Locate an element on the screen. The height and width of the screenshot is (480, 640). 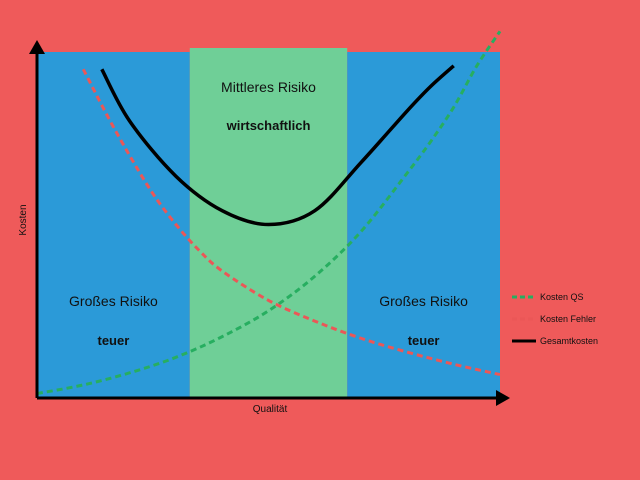
zone-sublabel: wirtschaftlich is located at coordinates (268, 125).